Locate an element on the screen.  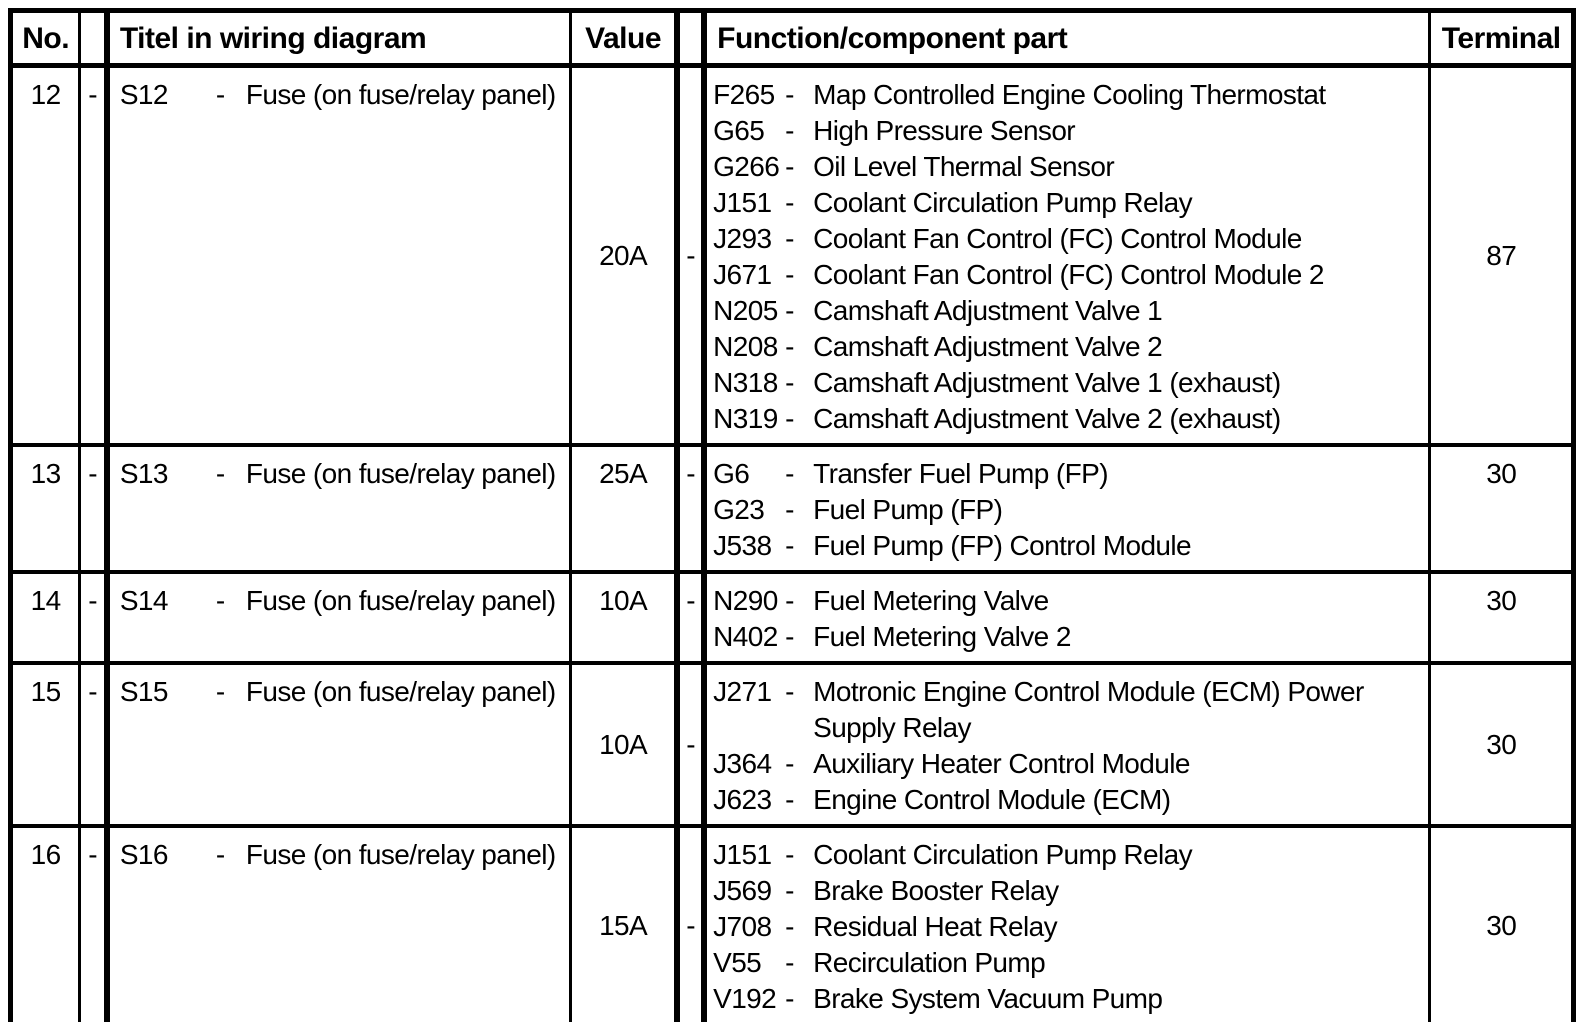
component-description: Auxiliary Heater Control Module is located at coordinates (1001, 763).